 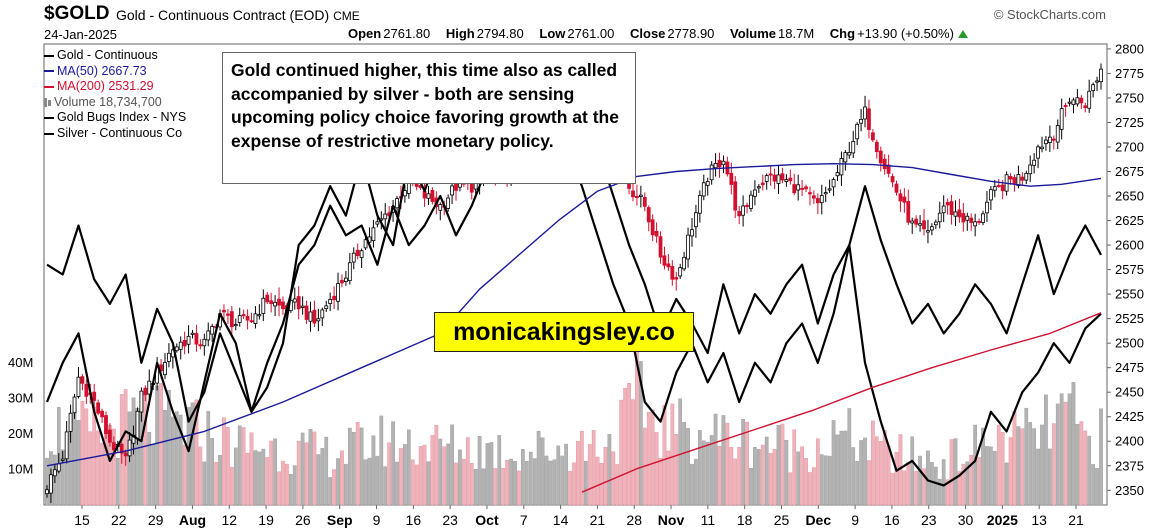 What do you see at coordinates (561, 520) in the screenshot?
I see `date-tick-label: 14` at bounding box center [561, 520].